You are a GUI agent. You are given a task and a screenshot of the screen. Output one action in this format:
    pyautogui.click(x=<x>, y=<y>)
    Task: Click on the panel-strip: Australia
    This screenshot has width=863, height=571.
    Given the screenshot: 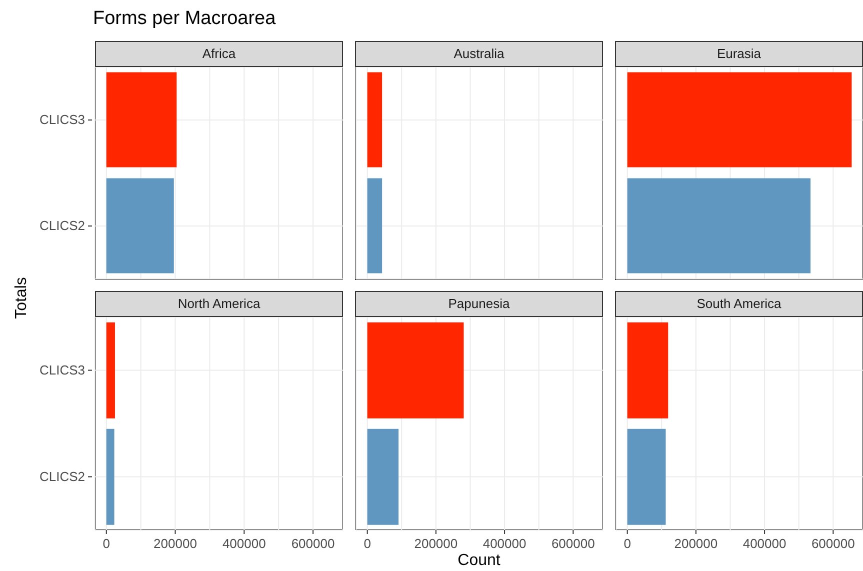 What is the action you would take?
    pyautogui.click(x=479, y=54)
    